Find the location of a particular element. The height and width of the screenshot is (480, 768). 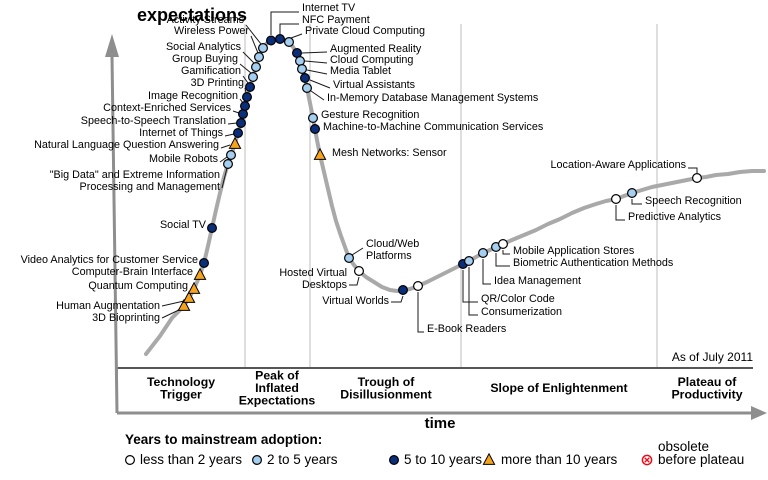

label-predictive-analytics: Predictive Analytics is located at coordinates (675, 217).